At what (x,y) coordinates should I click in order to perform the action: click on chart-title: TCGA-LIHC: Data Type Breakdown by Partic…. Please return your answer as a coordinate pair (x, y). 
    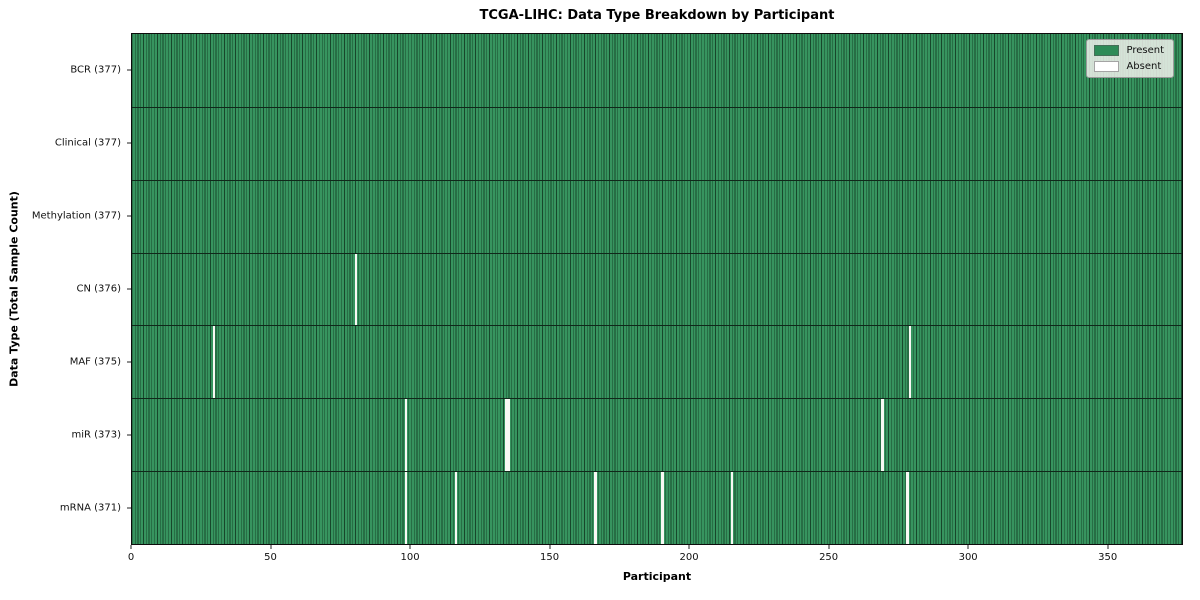
    Looking at the image, I should click on (657, 15).